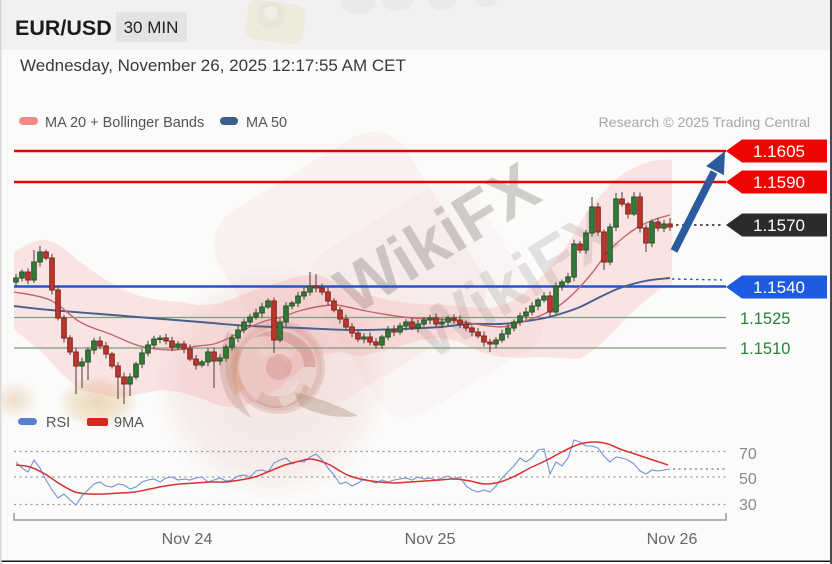 The image size is (832, 564). Describe the element at coordinates (765, 319) in the screenshot. I see `svg-text: 1.1525` at that location.